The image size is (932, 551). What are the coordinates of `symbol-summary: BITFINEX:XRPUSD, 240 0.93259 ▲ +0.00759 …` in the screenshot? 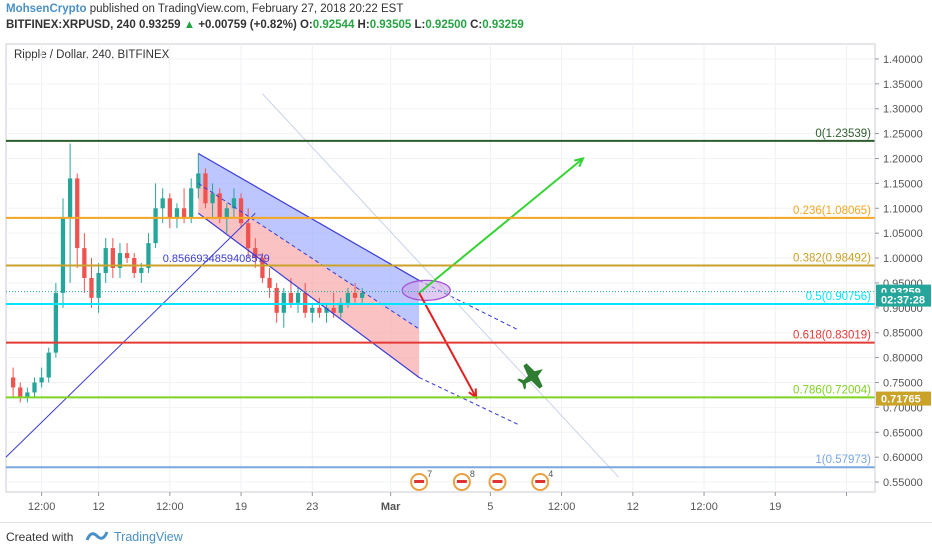 It's located at (265, 25).